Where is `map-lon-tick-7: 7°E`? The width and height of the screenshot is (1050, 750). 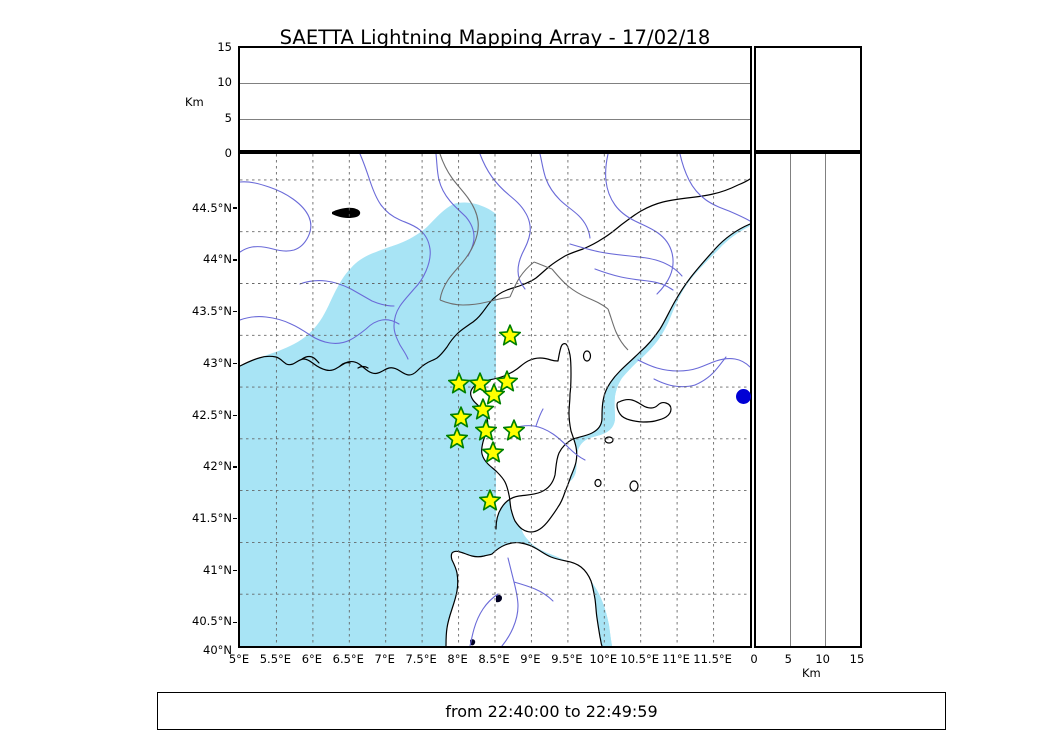
map-lon-tick-7: 7°E is located at coordinates (384, 659).